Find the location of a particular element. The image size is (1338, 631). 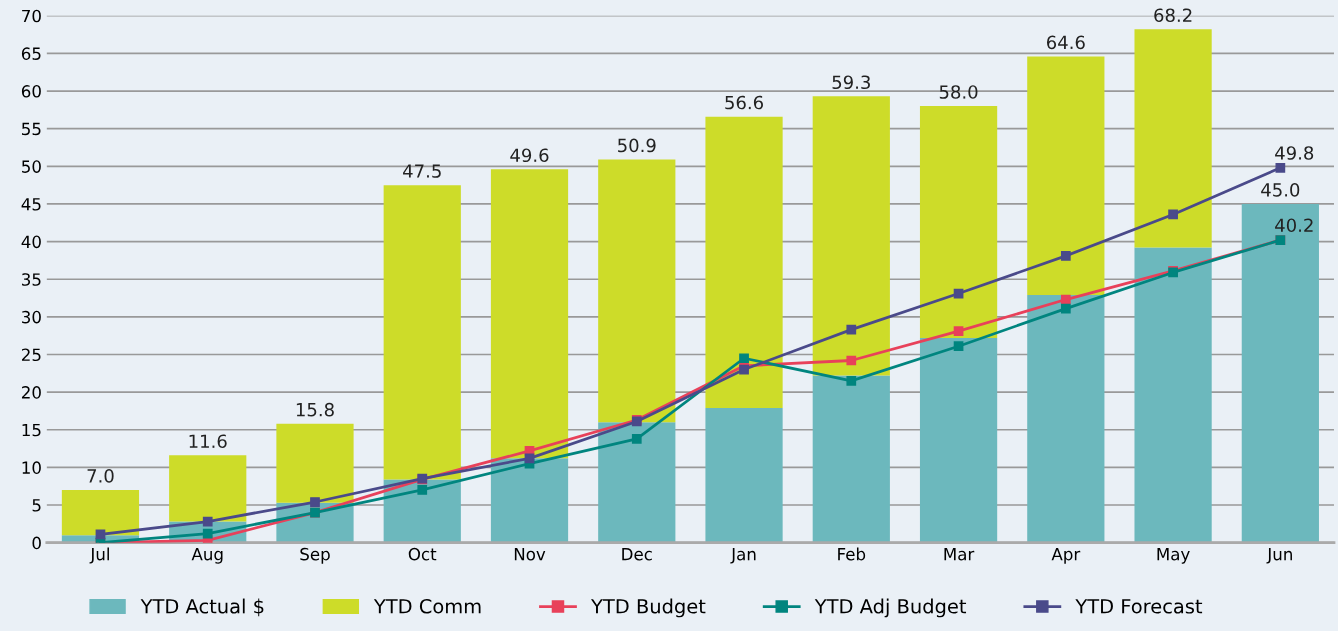

x-tick-label: May is located at coordinates (1173, 556).